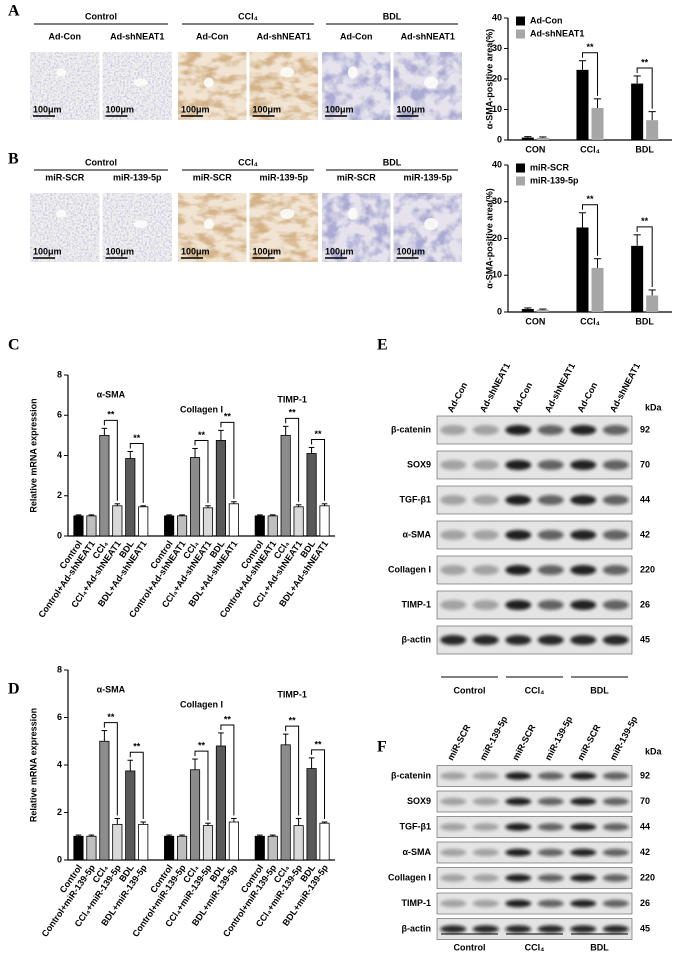  Describe the element at coordinates (647, 569) in the screenshot. I see `size-label: 220` at that location.